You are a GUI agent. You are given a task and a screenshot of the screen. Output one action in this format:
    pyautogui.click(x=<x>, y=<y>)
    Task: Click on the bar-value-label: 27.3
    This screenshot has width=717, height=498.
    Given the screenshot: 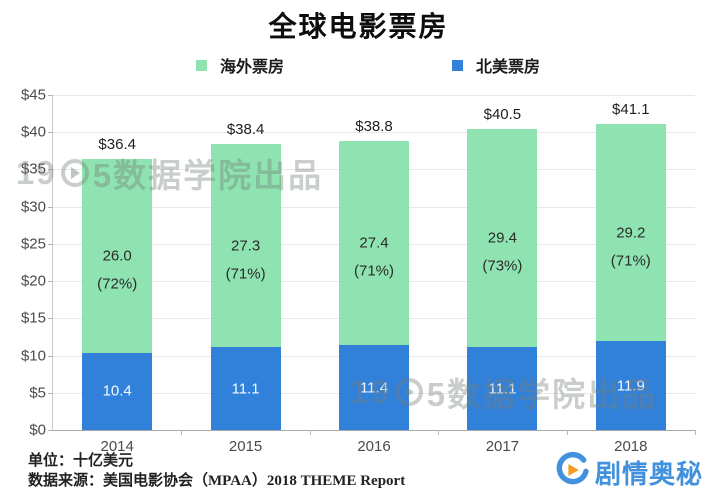 What is the action you would take?
    pyautogui.click(x=245, y=246)
    